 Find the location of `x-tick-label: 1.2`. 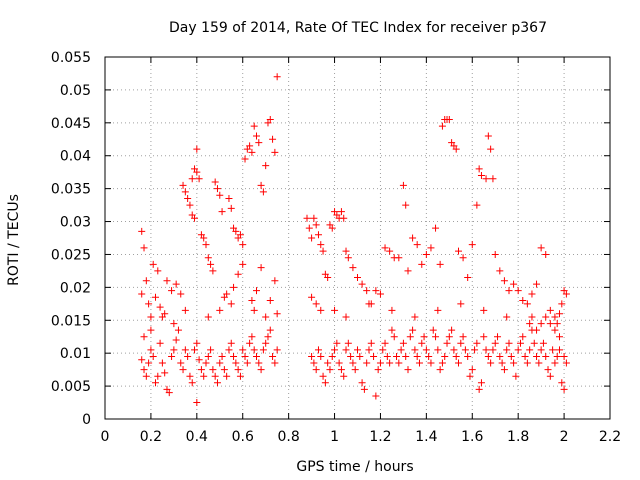

x-tick-label: 1.2 is located at coordinates (380, 437).